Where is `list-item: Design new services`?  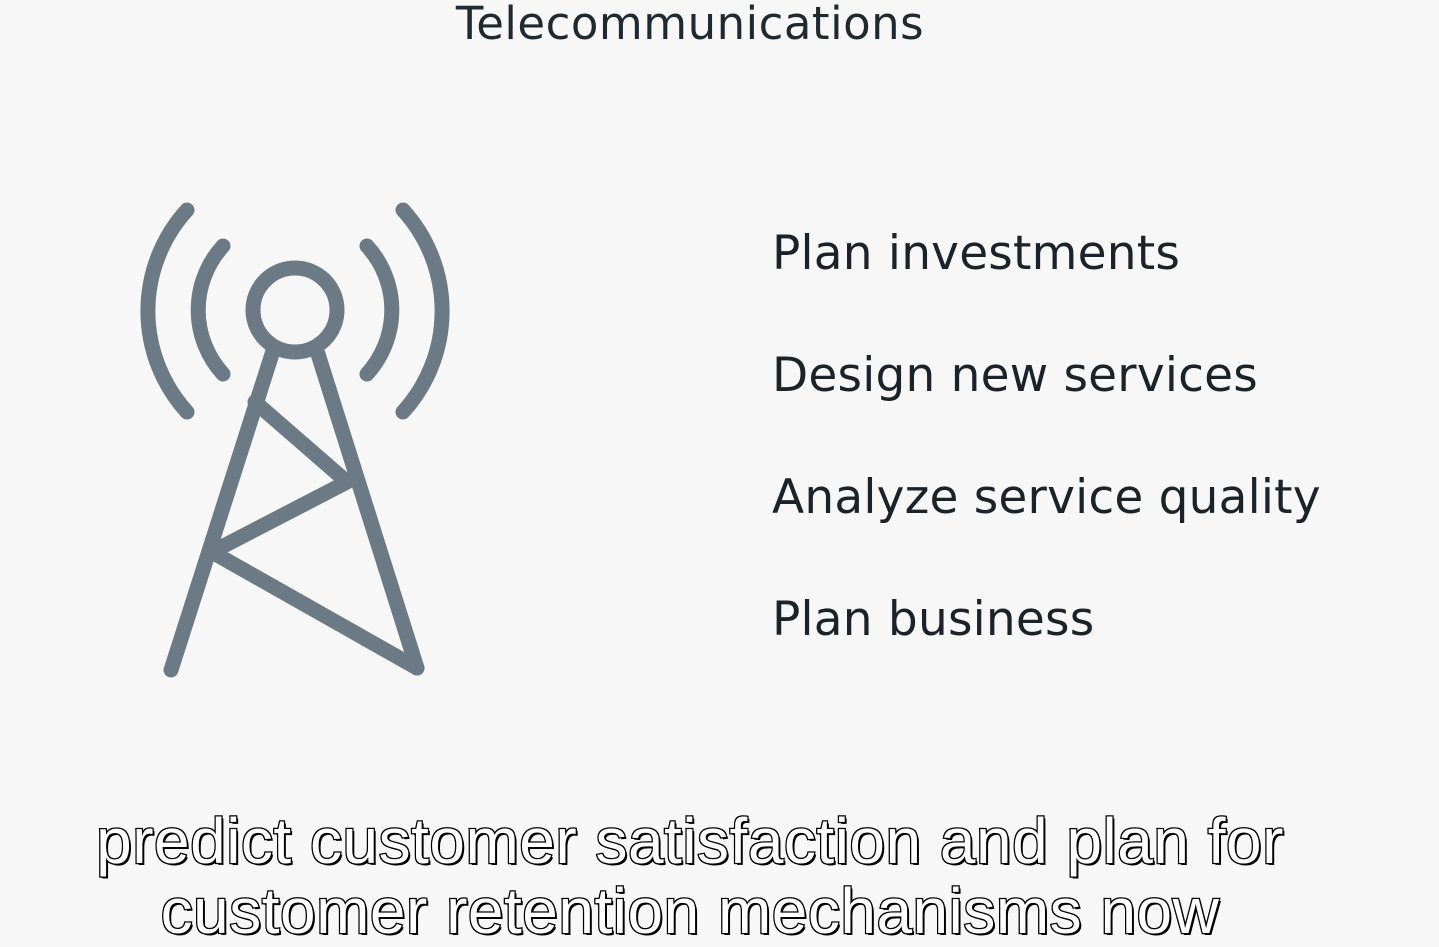 list-item: Design new services is located at coordinates (1015, 375).